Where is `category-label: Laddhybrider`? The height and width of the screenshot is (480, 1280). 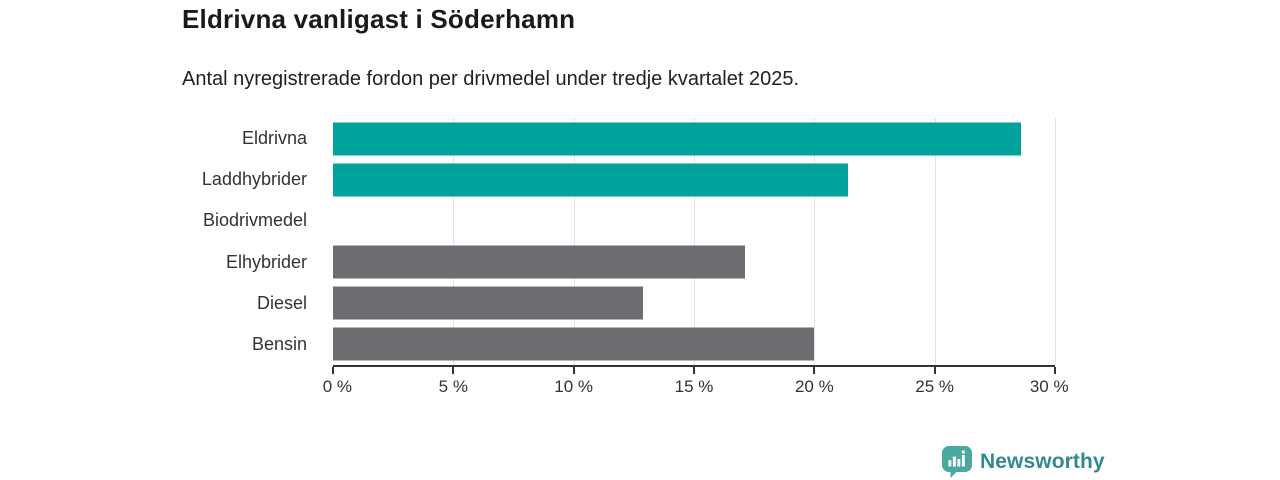 category-label: Laddhybrider is located at coordinates (254, 179).